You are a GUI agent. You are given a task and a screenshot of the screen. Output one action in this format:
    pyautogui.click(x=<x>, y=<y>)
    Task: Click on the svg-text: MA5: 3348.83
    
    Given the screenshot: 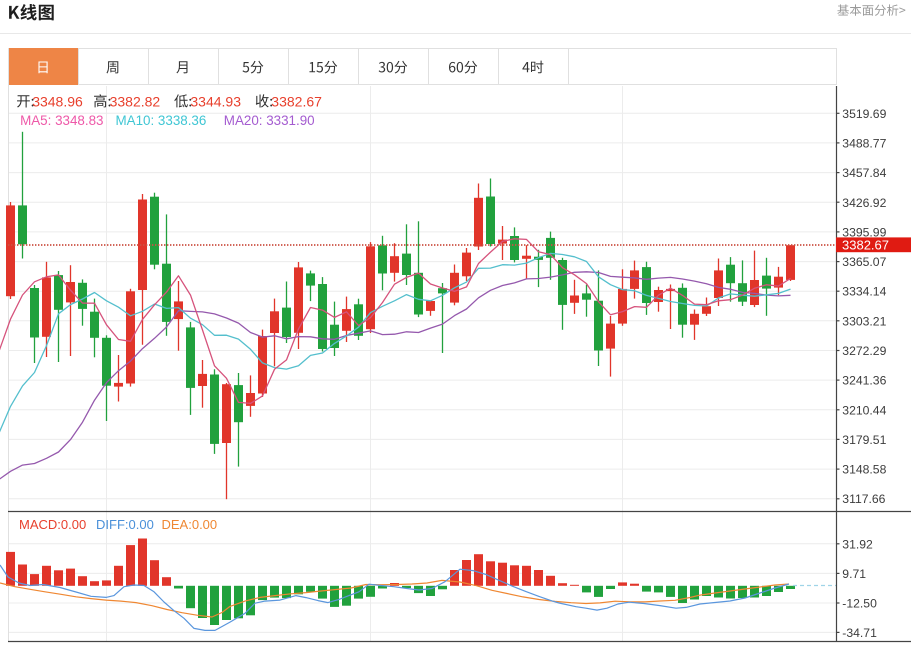 What is the action you would take?
    pyautogui.click(x=61, y=120)
    